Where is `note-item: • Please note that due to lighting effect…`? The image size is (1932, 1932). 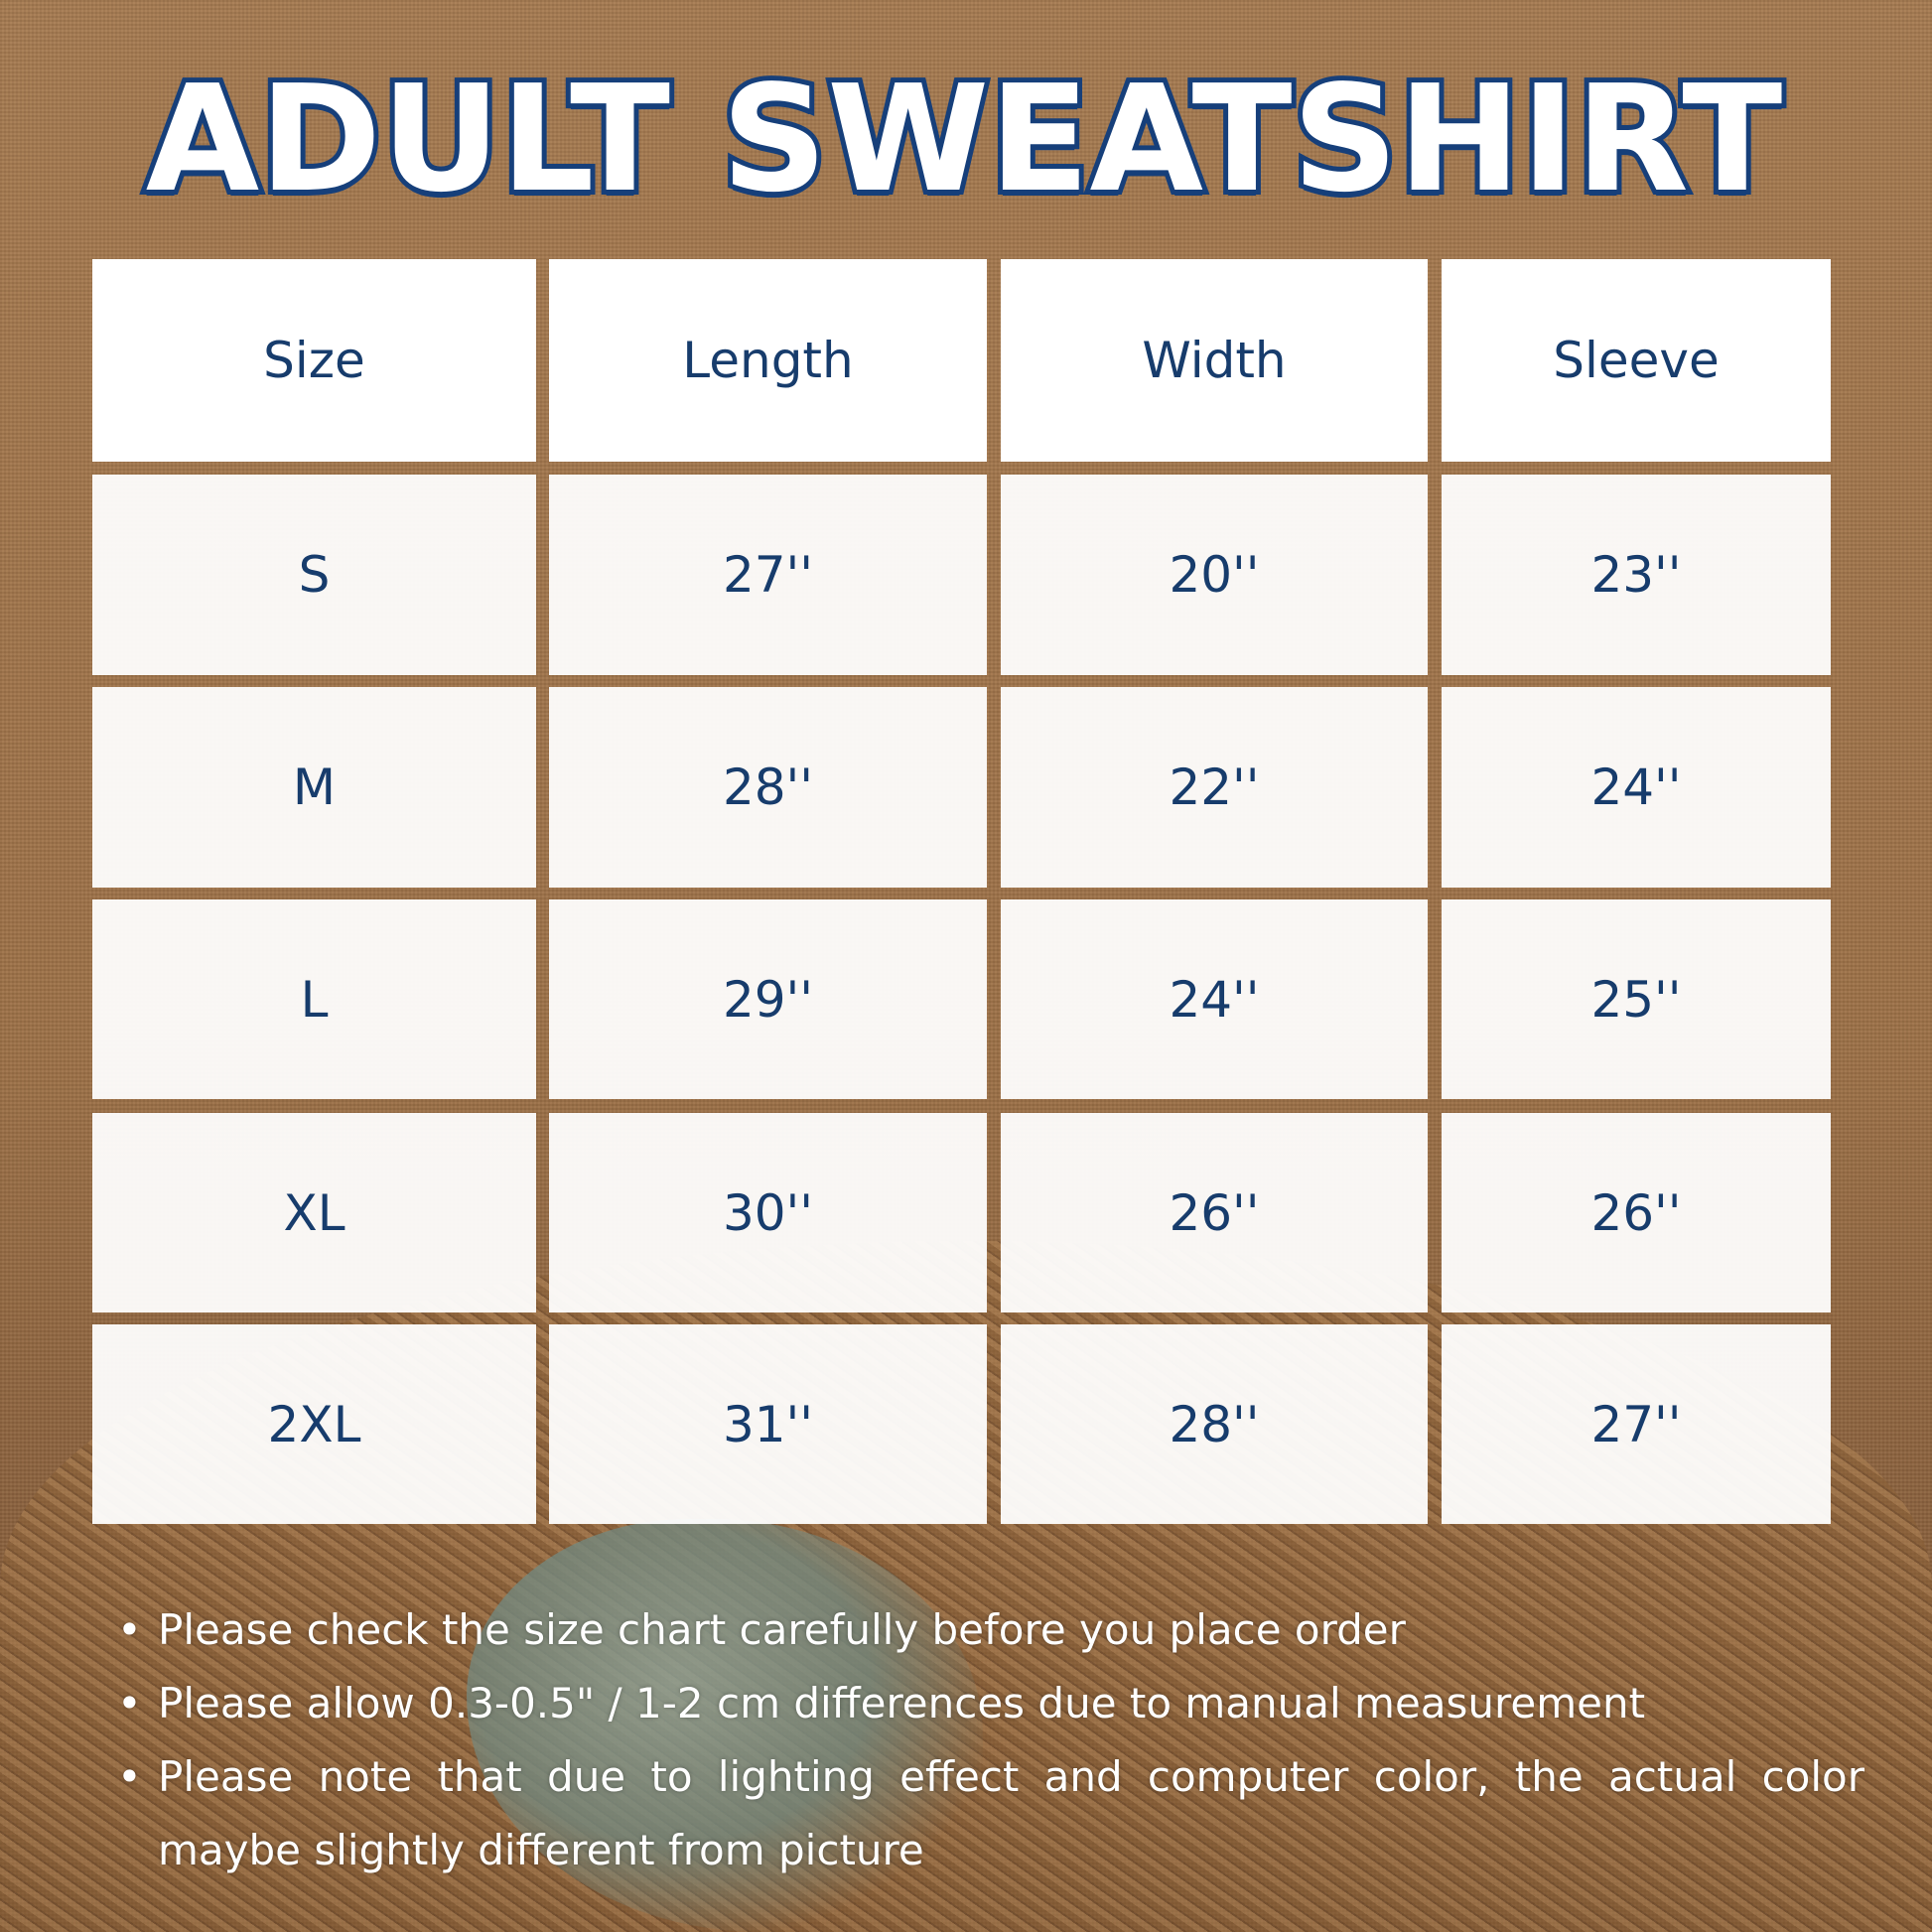 note-item: • Please note that due to lighting effect… is located at coordinates (991, 1814).